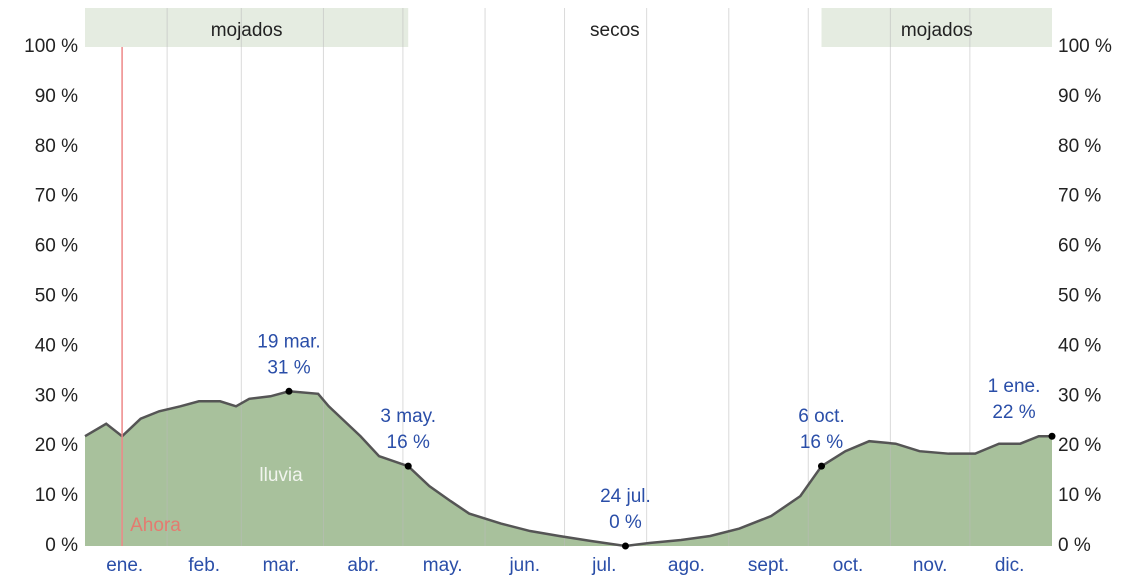 The height and width of the screenshot is (581, 1134). Describe the element at coordinates (1074, 545) in the screenshot. I see `y2-tick-label: 0 %` at that location.